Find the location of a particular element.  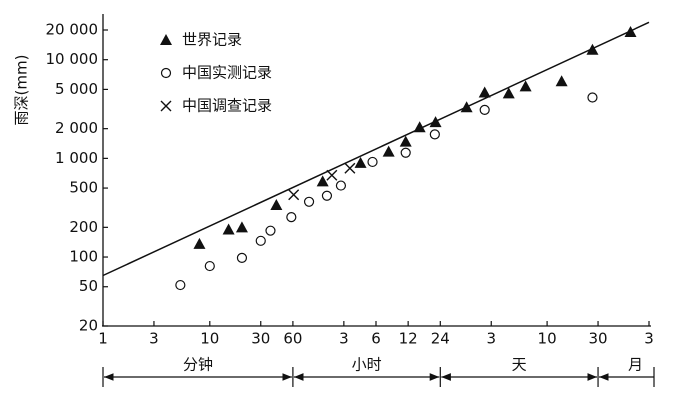

legend-label: 世界记录 is located at coordinates (212, 40).